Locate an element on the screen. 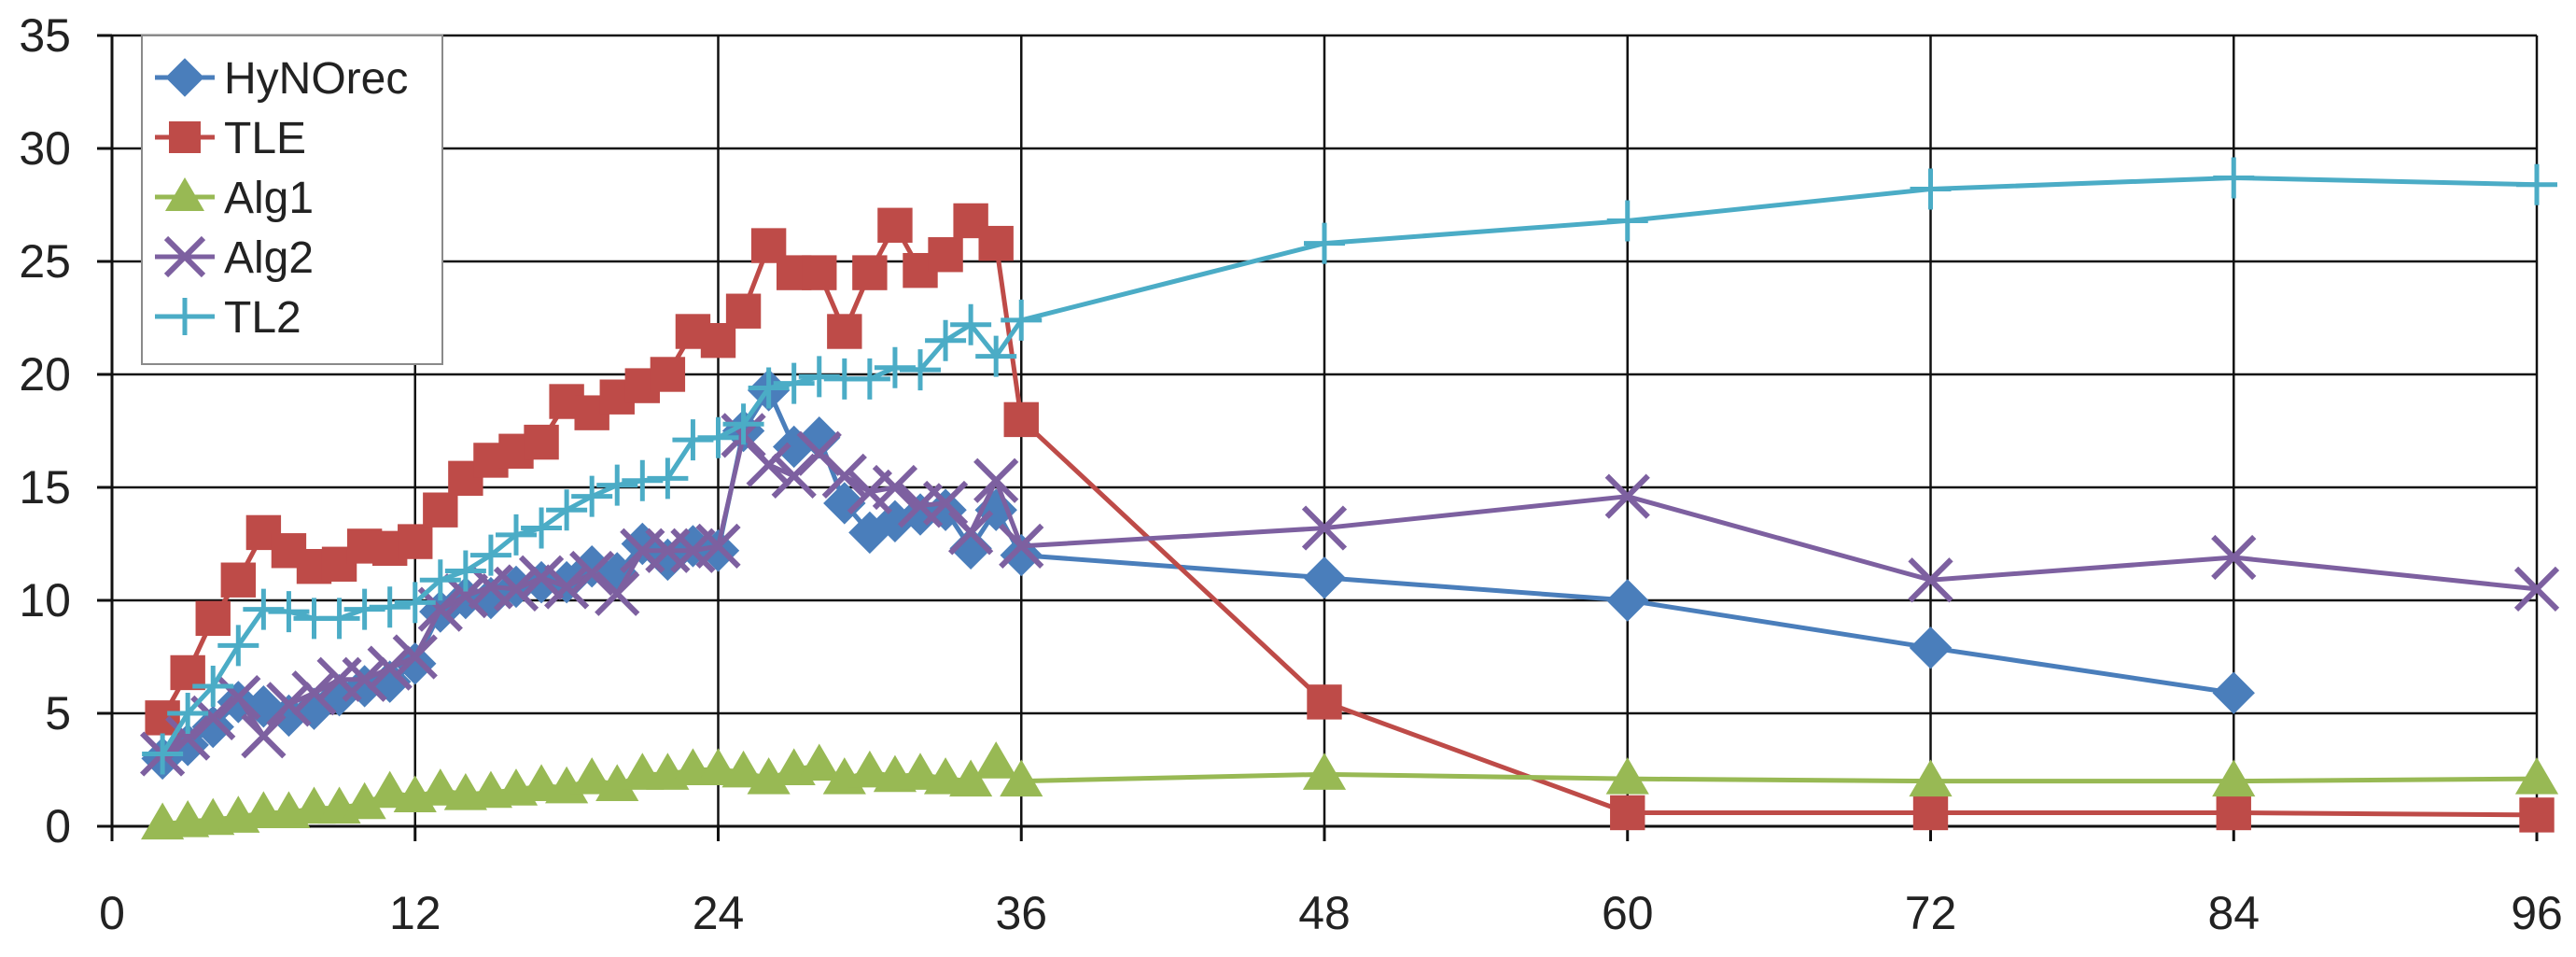 Image resolution: width=2576 pixels, height=957 pixels. legend: HyNOrec TLE Alg1 Alg2 TL2 is located at coordinates (292, 200).